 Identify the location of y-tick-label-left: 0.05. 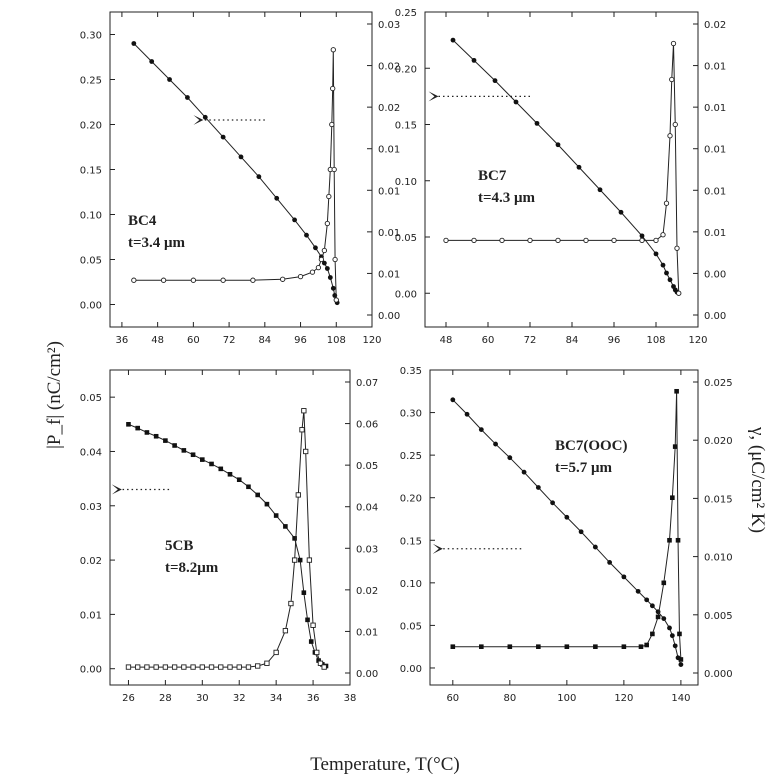
(91, 261).